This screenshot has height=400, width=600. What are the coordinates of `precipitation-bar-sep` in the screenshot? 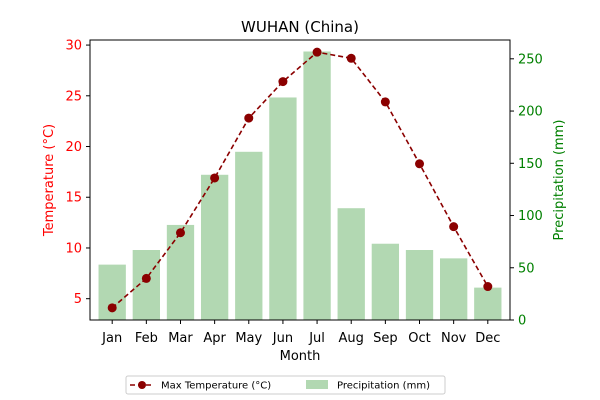 It's located at (385, 281).